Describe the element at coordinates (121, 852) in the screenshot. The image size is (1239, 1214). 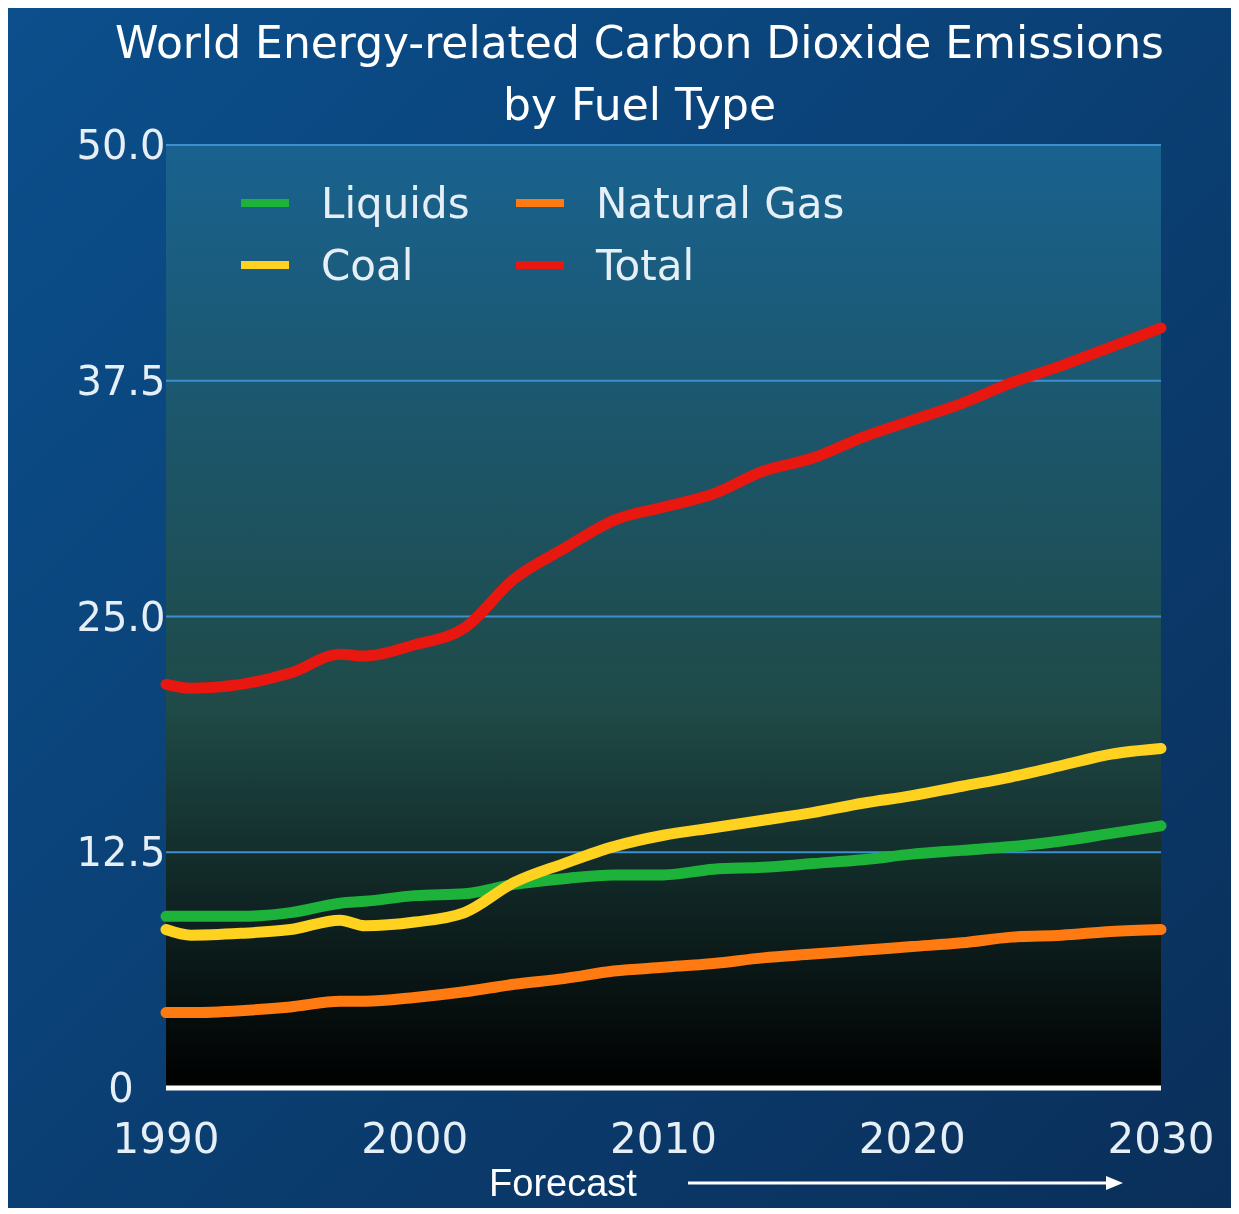
I see `y-tick-label: 12.5` at that location.